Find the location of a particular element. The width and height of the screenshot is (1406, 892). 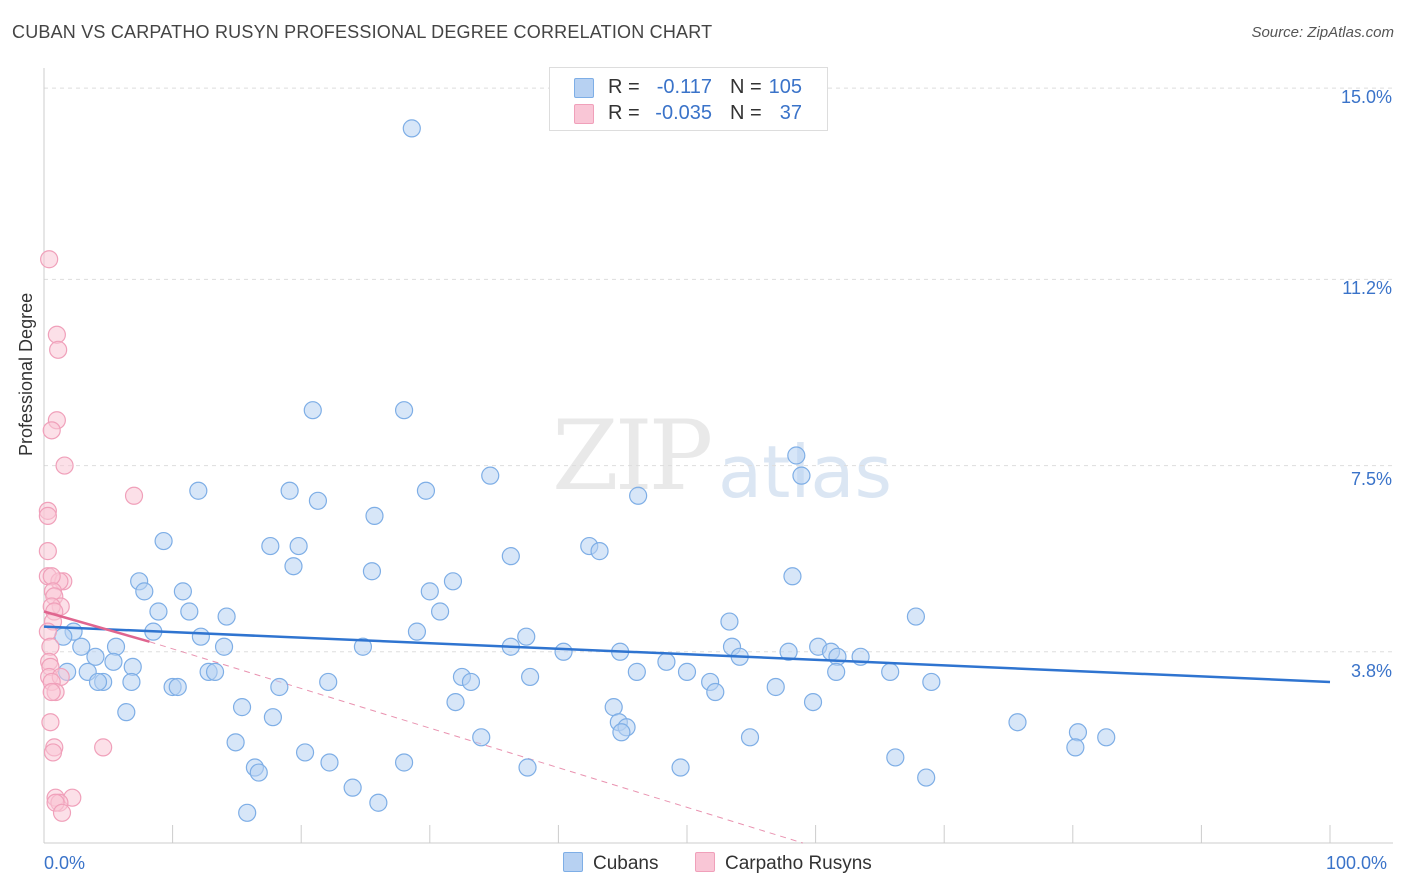

legend-n-value: 105 is located at coordinates (785, 87).